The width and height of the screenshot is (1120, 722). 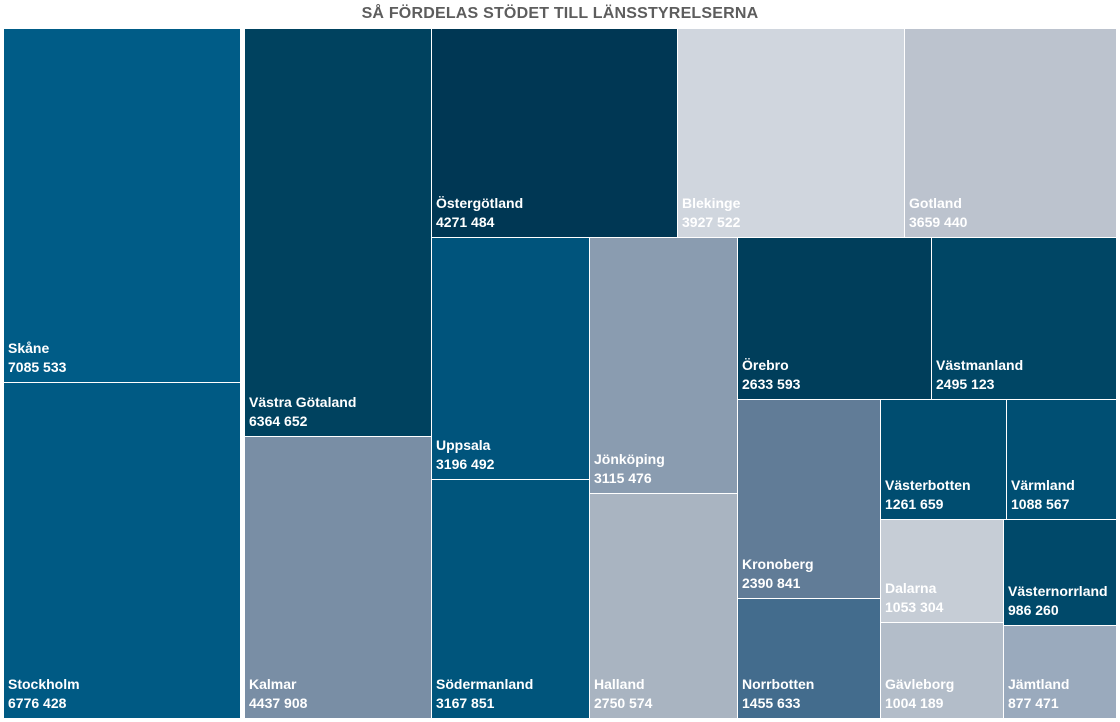 What do you see at coordinates (911, 588) in the screenshot?
I see `cell-name: Dalarna` at bounding box center [911, 588].